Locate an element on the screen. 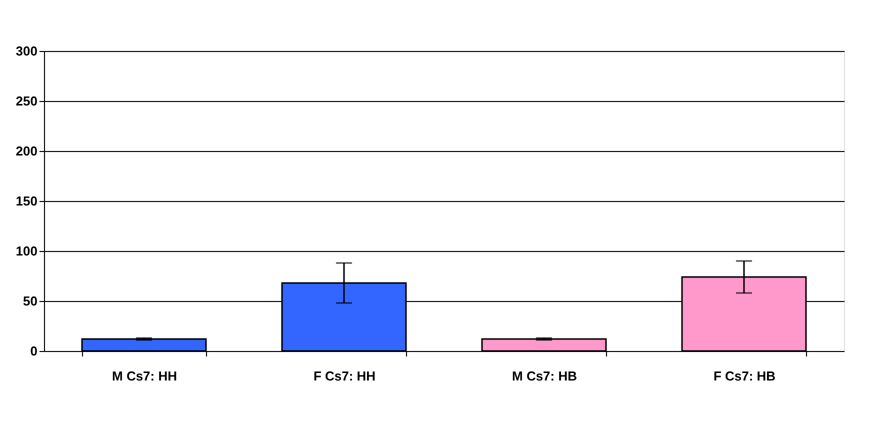 This screenshot has height=424, width=889. y-tick-label: 0 is located at coordinates (34, 351).